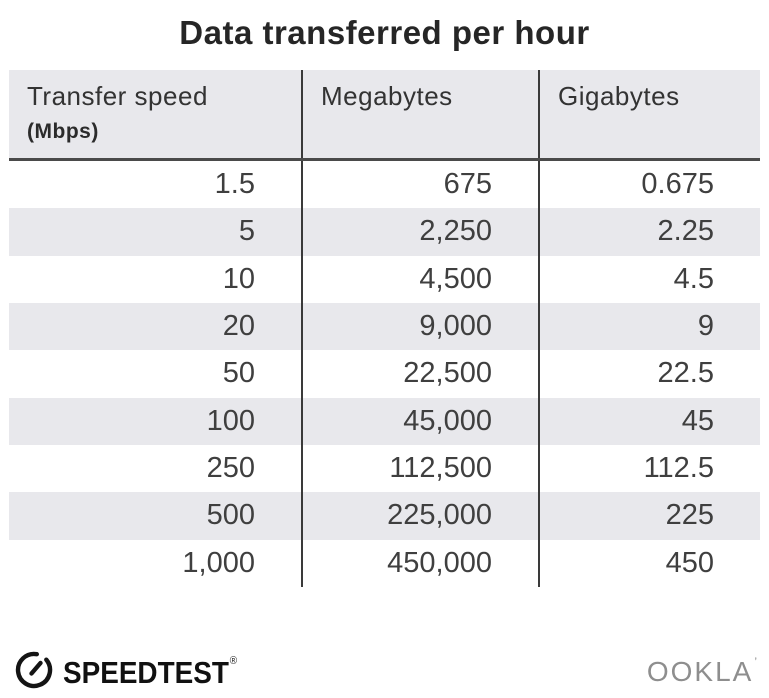  I want to click on header-cell-gigabytes: Gigabytes, so click(649, 114).